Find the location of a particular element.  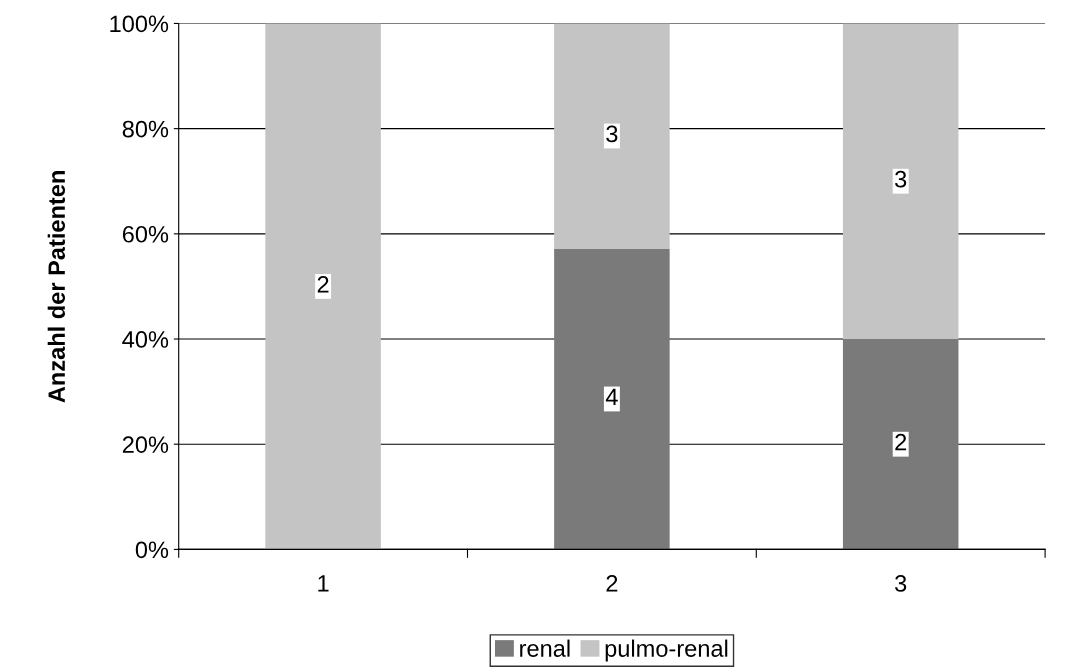

y-tick-label: 20% is located at coordinates (145, 444).